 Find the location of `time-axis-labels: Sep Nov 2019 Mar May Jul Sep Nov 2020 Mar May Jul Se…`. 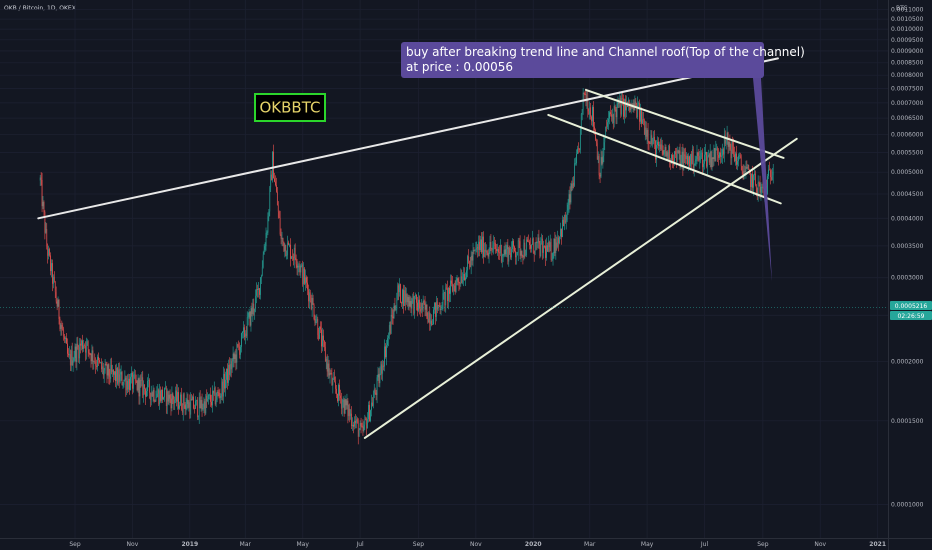

time-axis-labels: Sep Nov 2019 Mar May Jul Sep Nov 2020 Mar May Jul Se… is located at coordinates (477, 544).